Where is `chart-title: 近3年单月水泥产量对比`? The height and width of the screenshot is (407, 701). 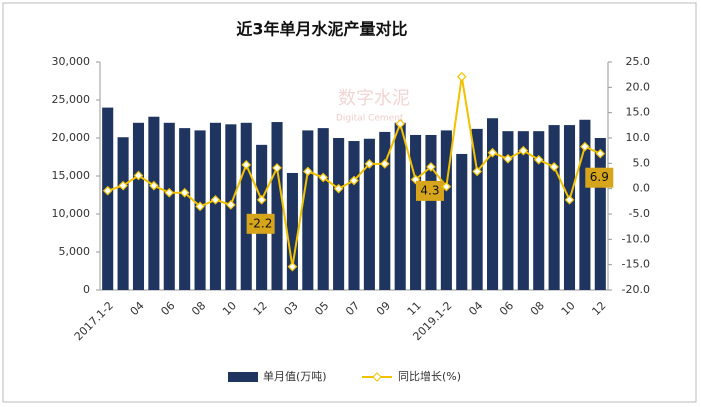
chart-title: 近3年单月水泥产量对比 is located at coordinates (321, 29).